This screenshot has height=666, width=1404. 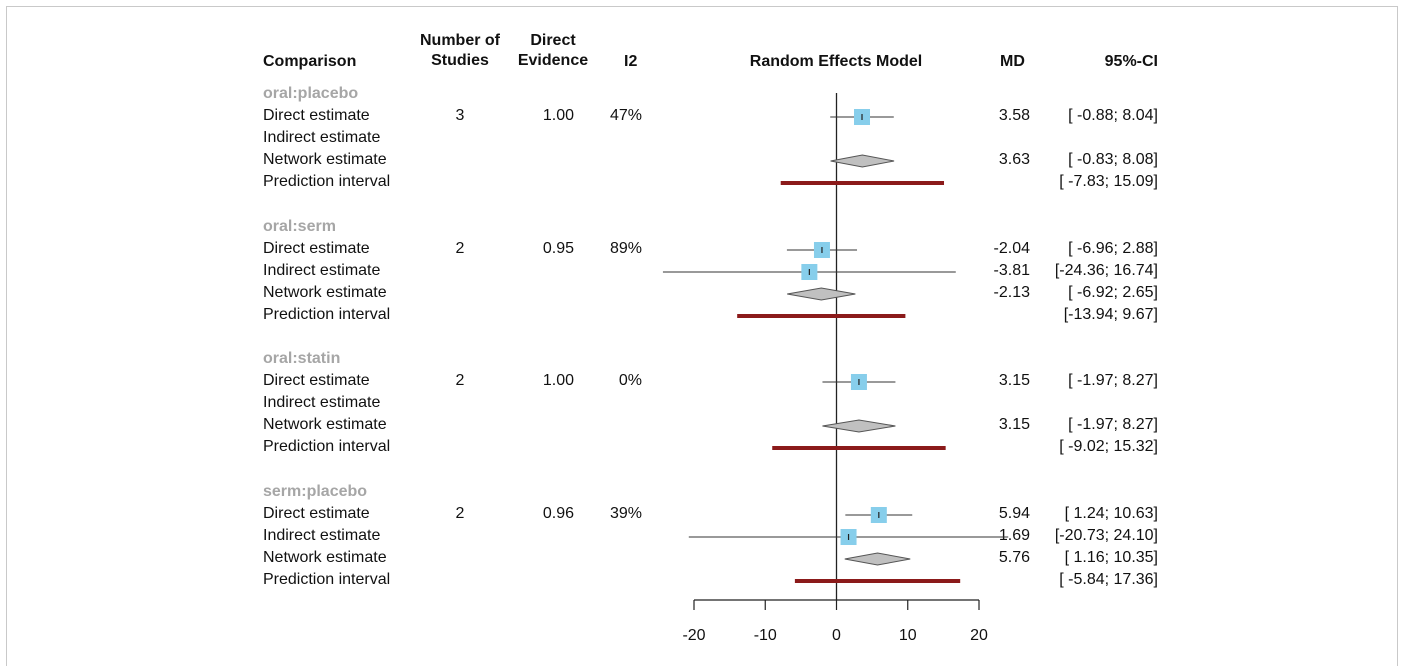 I want to click on x-tick-label: -10, so click(x=765, y=635).